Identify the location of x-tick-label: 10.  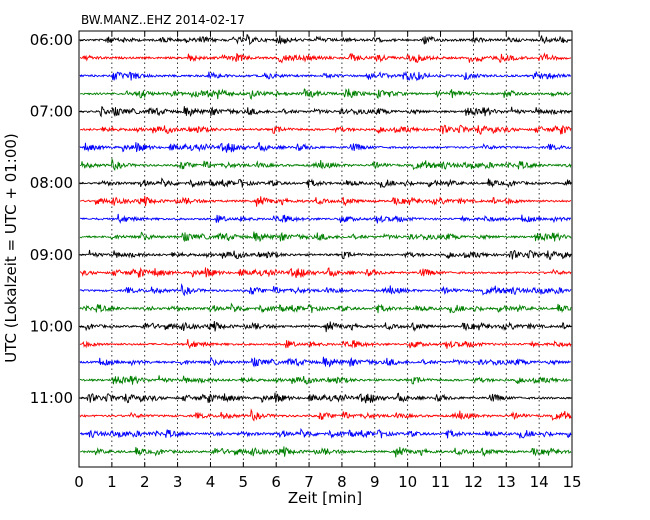
(407, 482).